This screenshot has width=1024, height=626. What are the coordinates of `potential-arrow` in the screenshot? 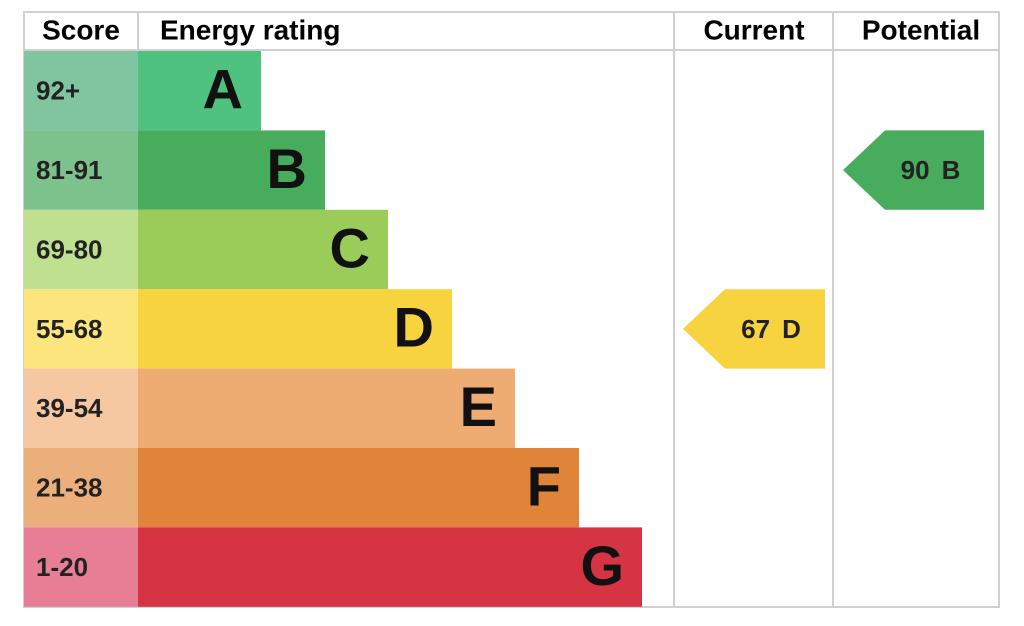 It's located at (913, 170).